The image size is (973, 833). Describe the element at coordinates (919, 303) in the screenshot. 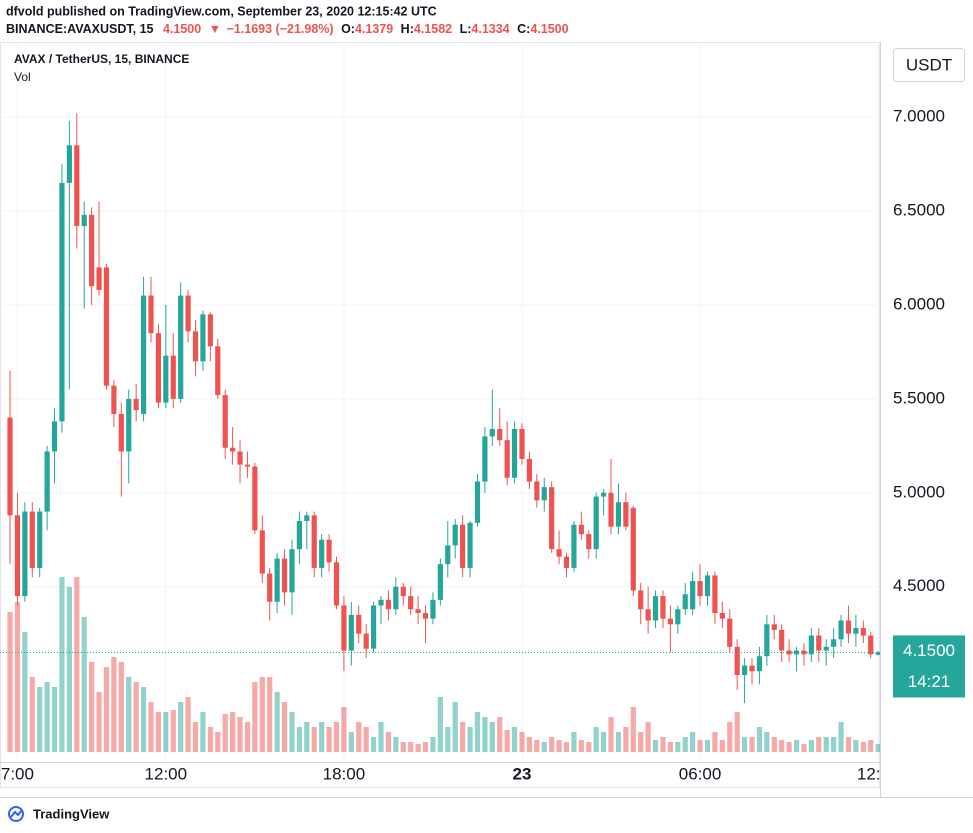

I see `y-tick-label: 6.0000` at that location.